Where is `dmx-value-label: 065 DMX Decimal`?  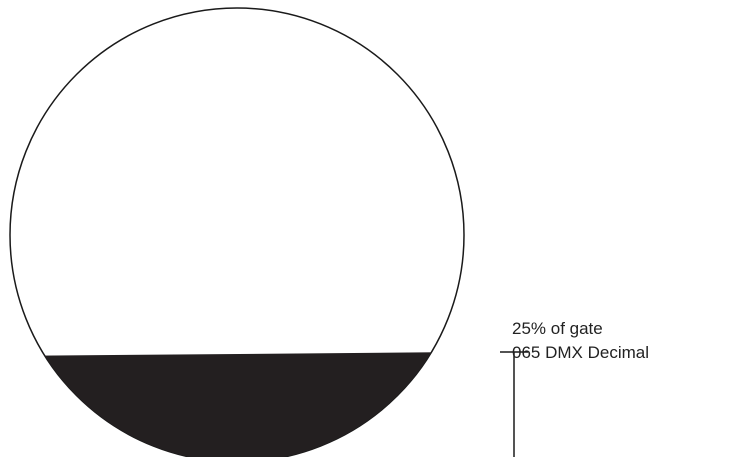
dmx-value-label: 065 DMX Decimal is located at coordinates (580, 352).